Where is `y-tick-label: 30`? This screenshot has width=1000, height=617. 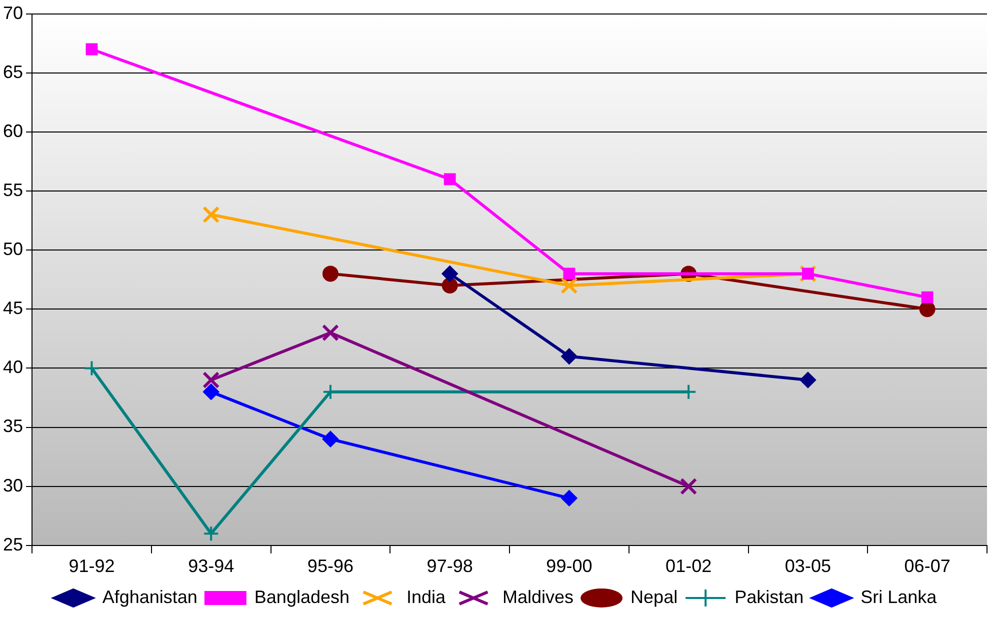 y-tick-label: 30 is located at coordinates (13, 485).